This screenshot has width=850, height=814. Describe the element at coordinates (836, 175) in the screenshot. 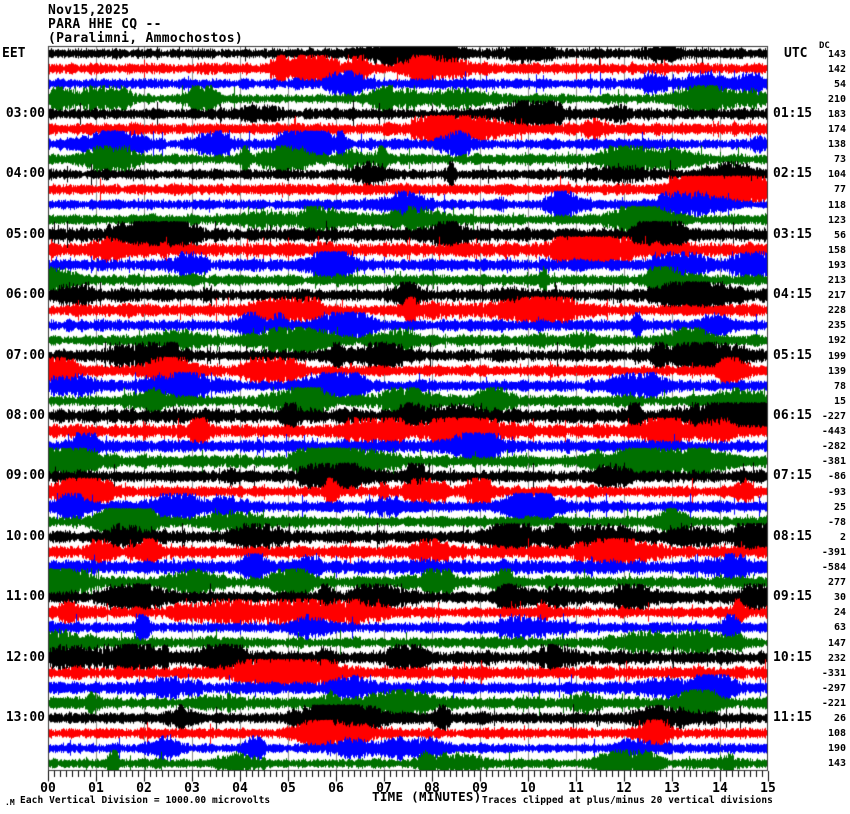

I see `dc-value: 104` at that location.